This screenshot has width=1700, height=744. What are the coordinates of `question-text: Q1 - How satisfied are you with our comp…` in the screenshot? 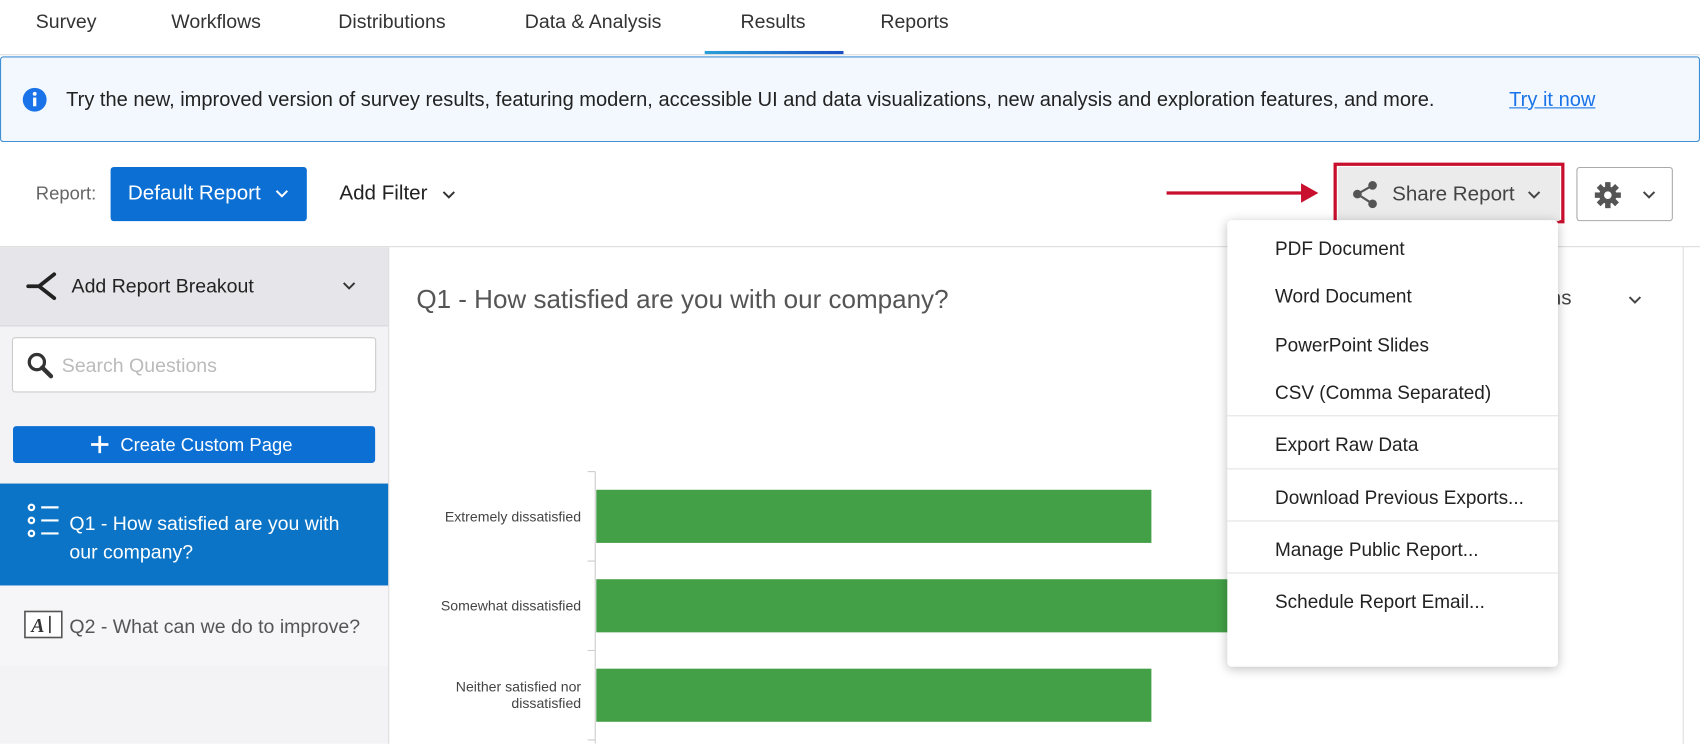 It's located at (204, 537).